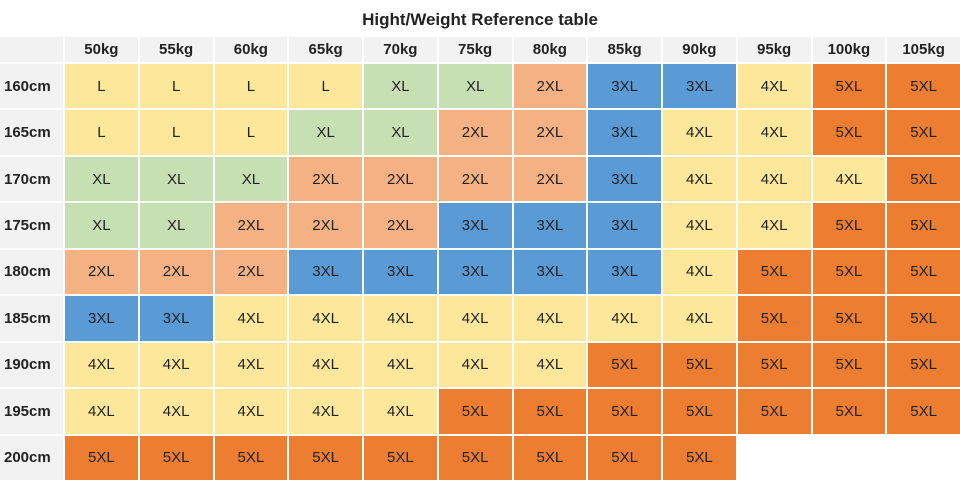  What do you see at coordinates (400, 49) in the screenshot?
I see `column-header: 70kg` at bounding box center [400, 49].